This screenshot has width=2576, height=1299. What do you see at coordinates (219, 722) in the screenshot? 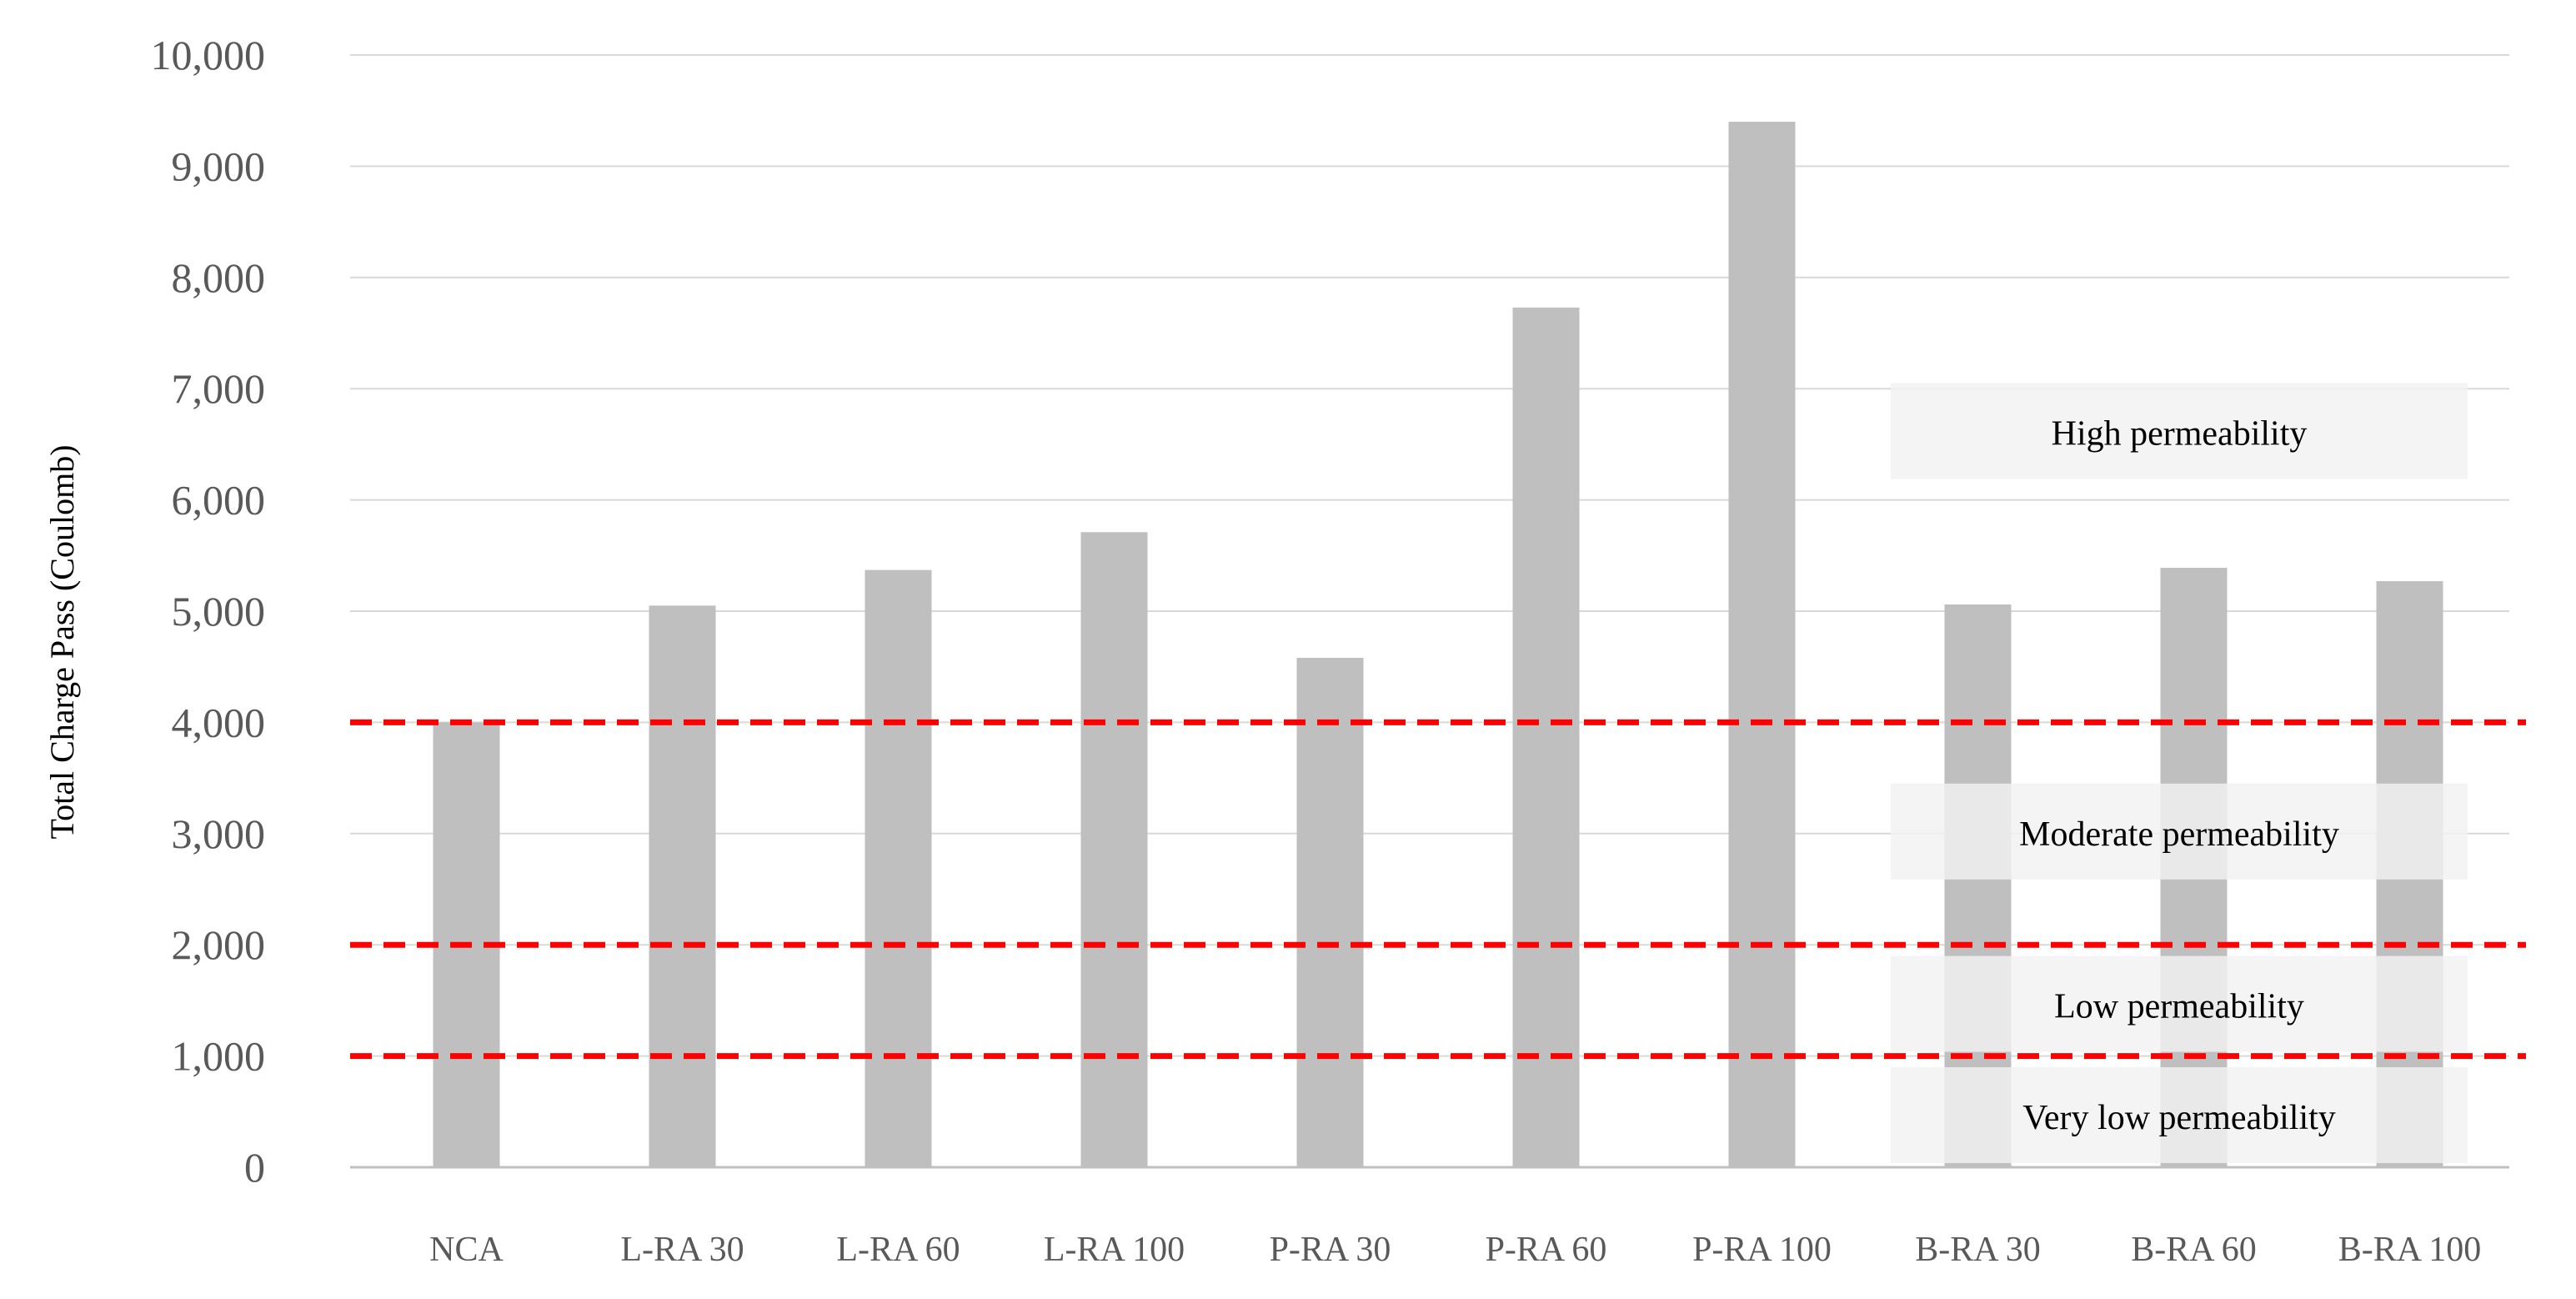
I see `y-tick-label: 4,000` at bounding box center [219, 722].